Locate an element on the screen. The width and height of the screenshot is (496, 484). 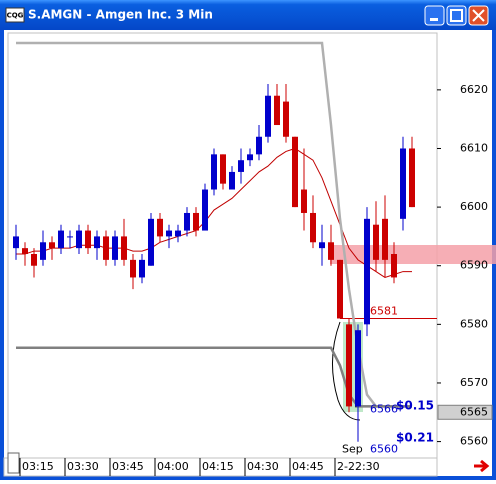
x-tick-label: 04:15 is located at coordinates (218, 466).